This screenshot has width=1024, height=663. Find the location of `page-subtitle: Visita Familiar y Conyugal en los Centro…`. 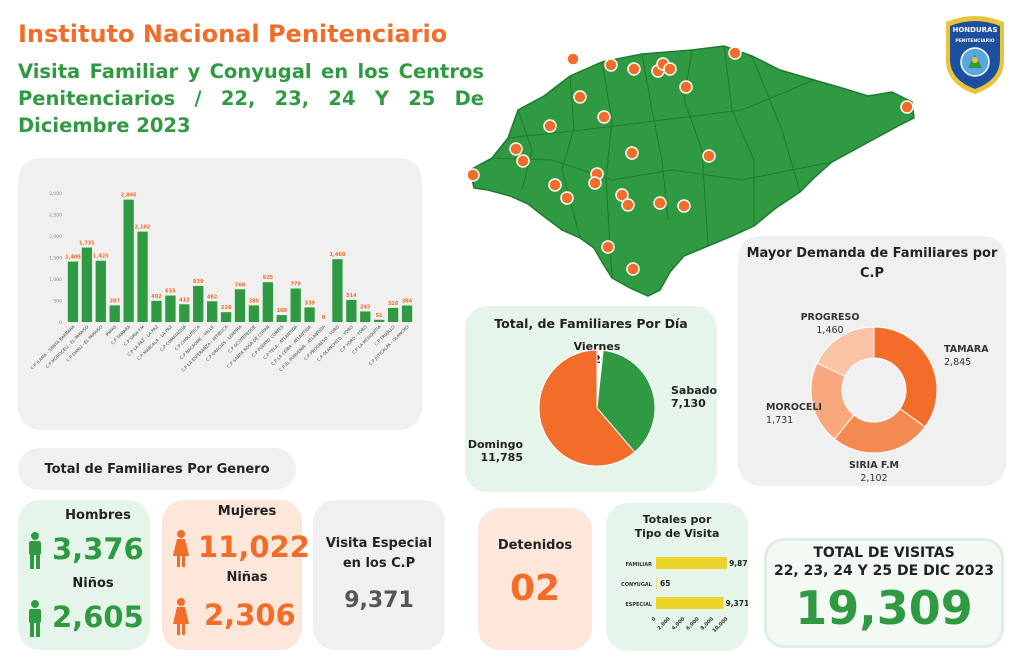

page-subtitle: Visita Familiar y Conyugal en los Centro… is located at coordinates (251, 98).